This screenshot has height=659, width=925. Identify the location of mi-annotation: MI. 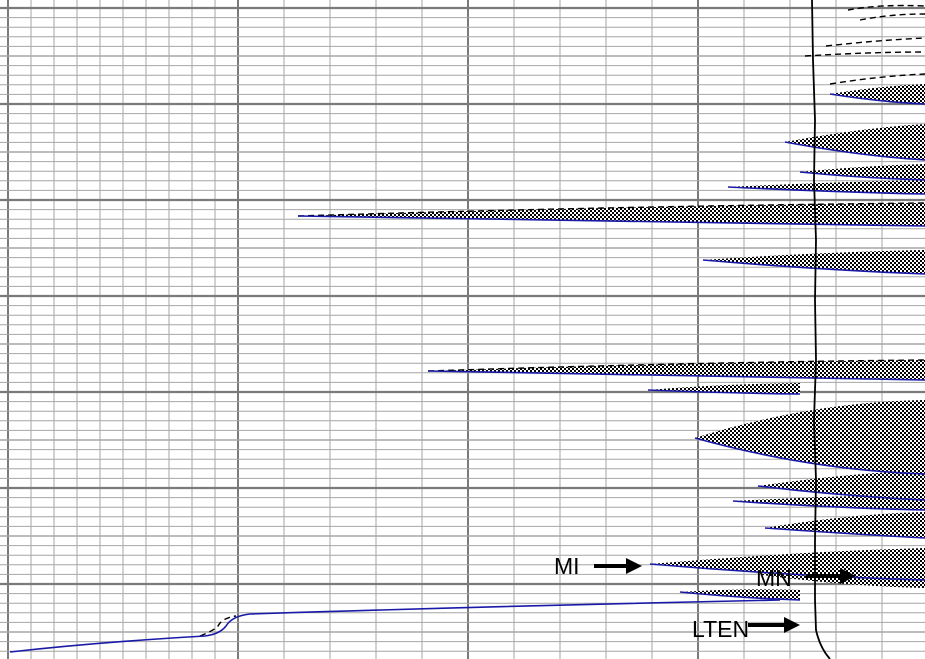
(598, 566).